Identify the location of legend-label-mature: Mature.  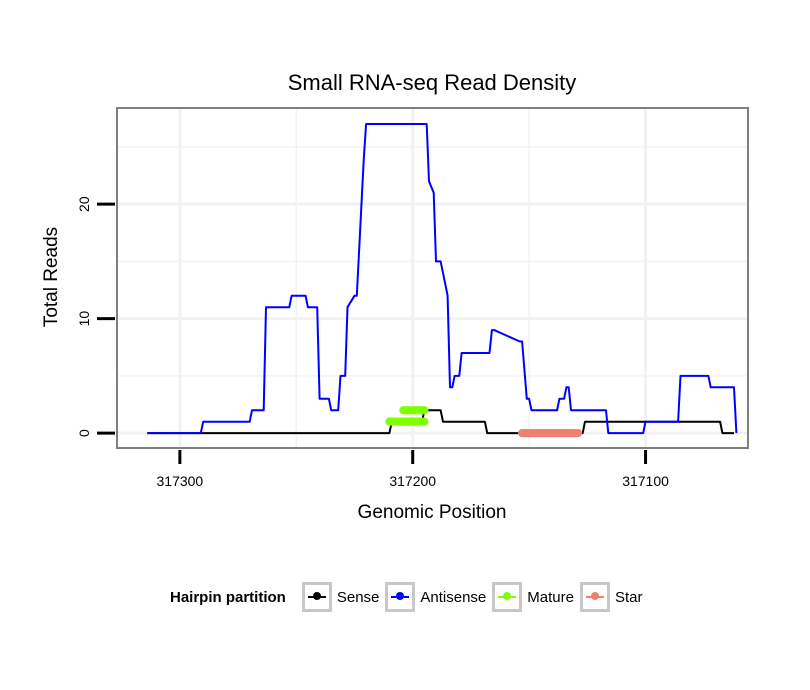
(550, 597).